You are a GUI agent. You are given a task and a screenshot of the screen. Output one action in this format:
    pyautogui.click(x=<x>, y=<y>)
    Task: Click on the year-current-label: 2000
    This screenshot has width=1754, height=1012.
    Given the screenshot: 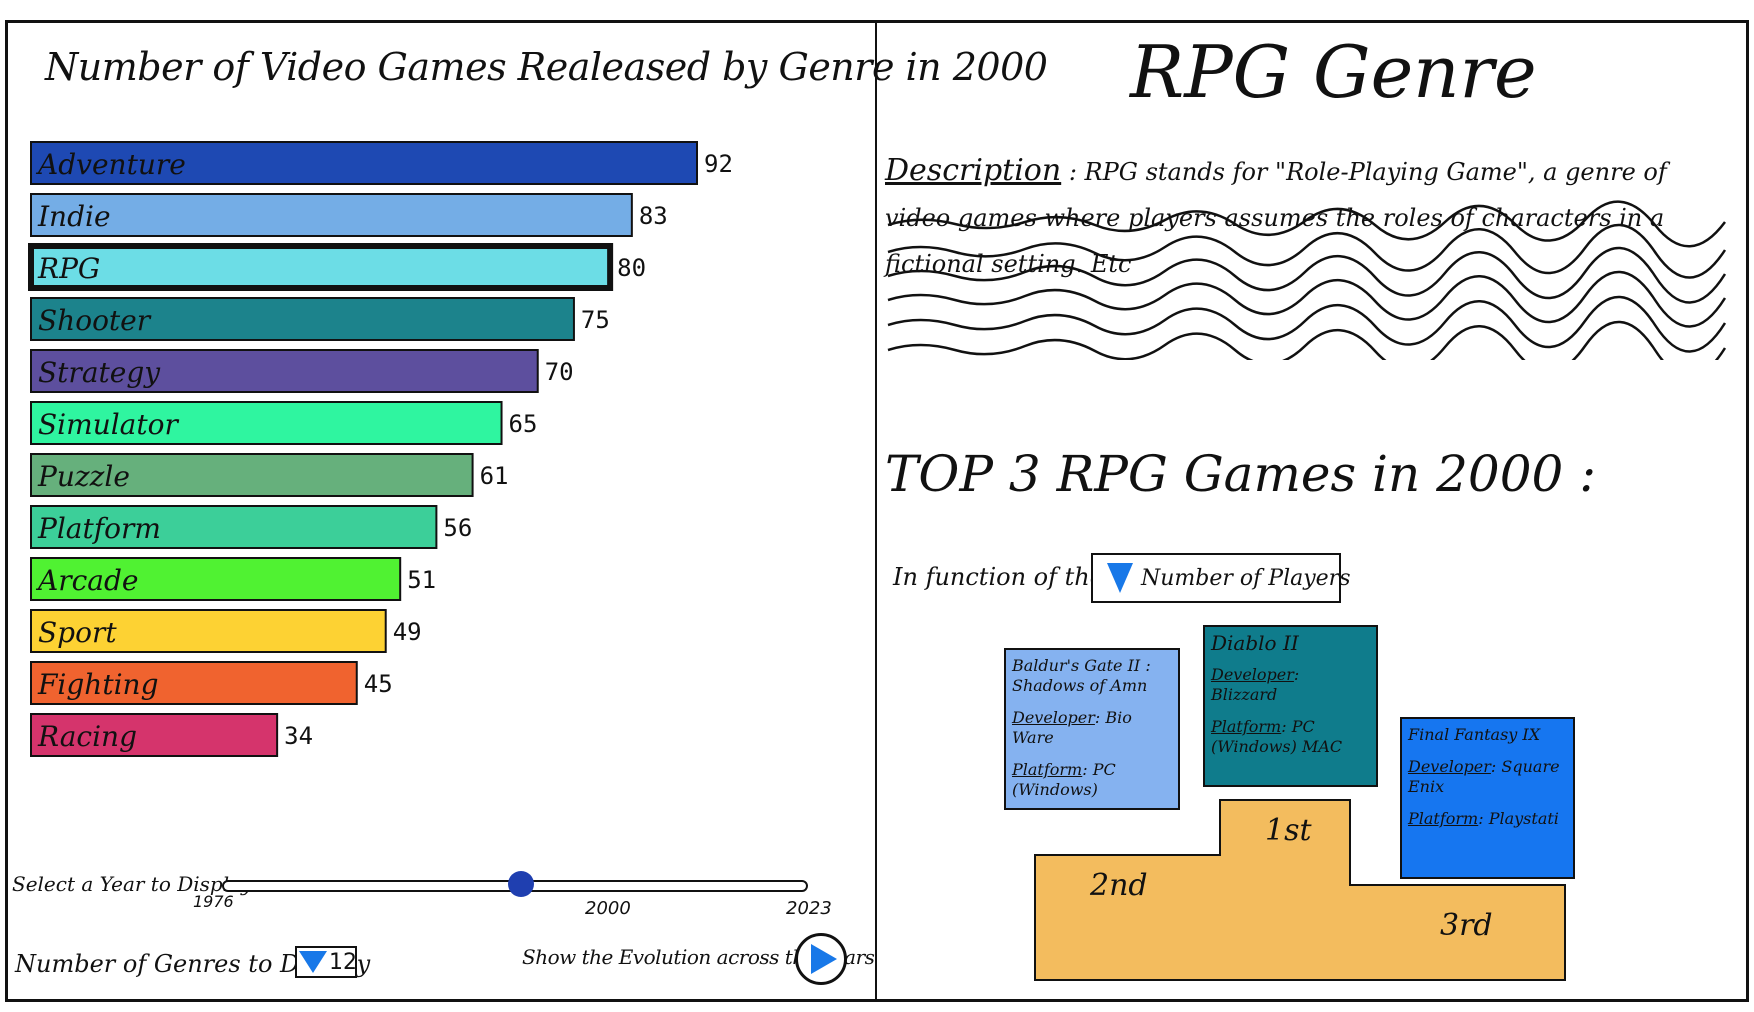 What is the action you would take?
    pyautogui.click(x=608, y=908)
    